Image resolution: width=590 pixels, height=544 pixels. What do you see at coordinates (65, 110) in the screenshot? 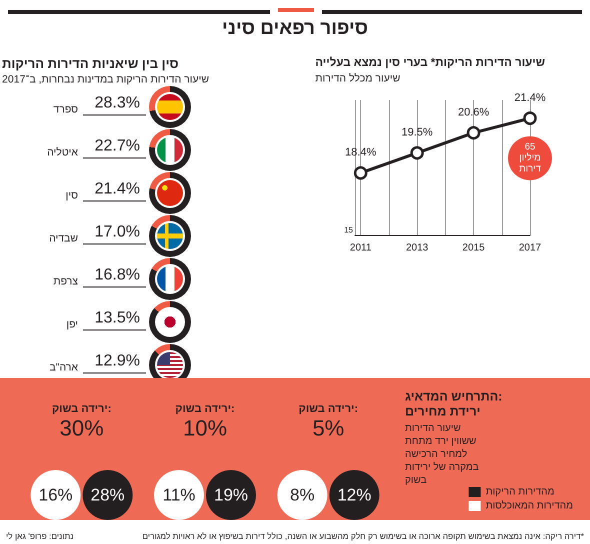
I see `category-label: ספרד` at bounding box center [65, 110].